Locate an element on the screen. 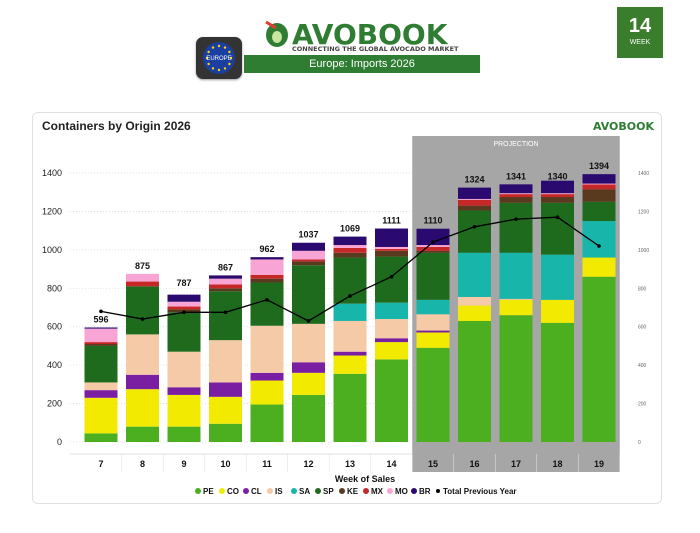 This screenshot has height=533, width=700. y-tick-label: 600 is located at coordinates (54, 327).